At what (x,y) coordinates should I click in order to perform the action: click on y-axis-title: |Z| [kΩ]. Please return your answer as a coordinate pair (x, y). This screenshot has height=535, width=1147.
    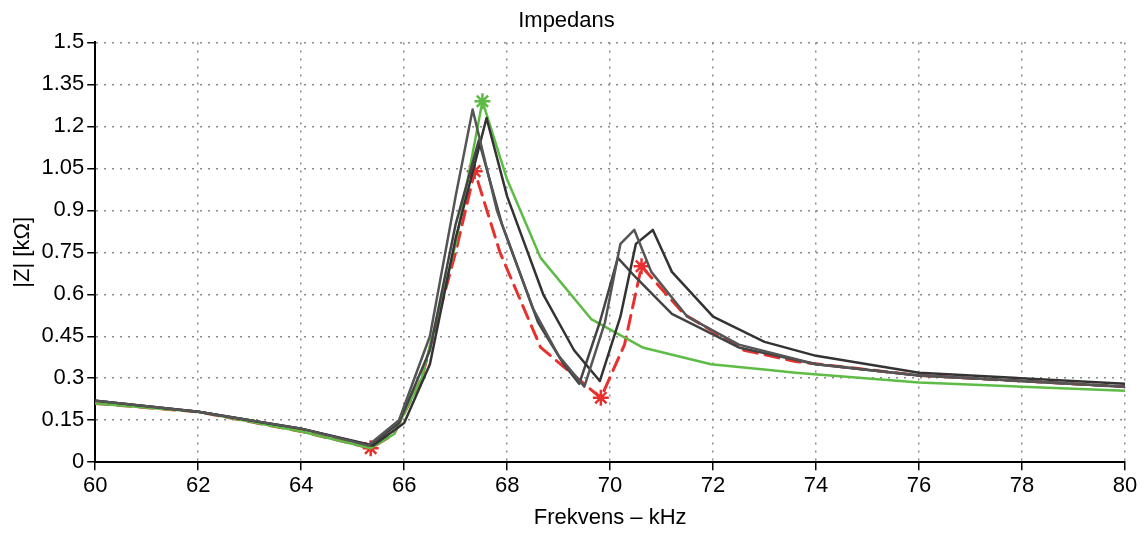
    Looking at the image, I should click on (22, 252).